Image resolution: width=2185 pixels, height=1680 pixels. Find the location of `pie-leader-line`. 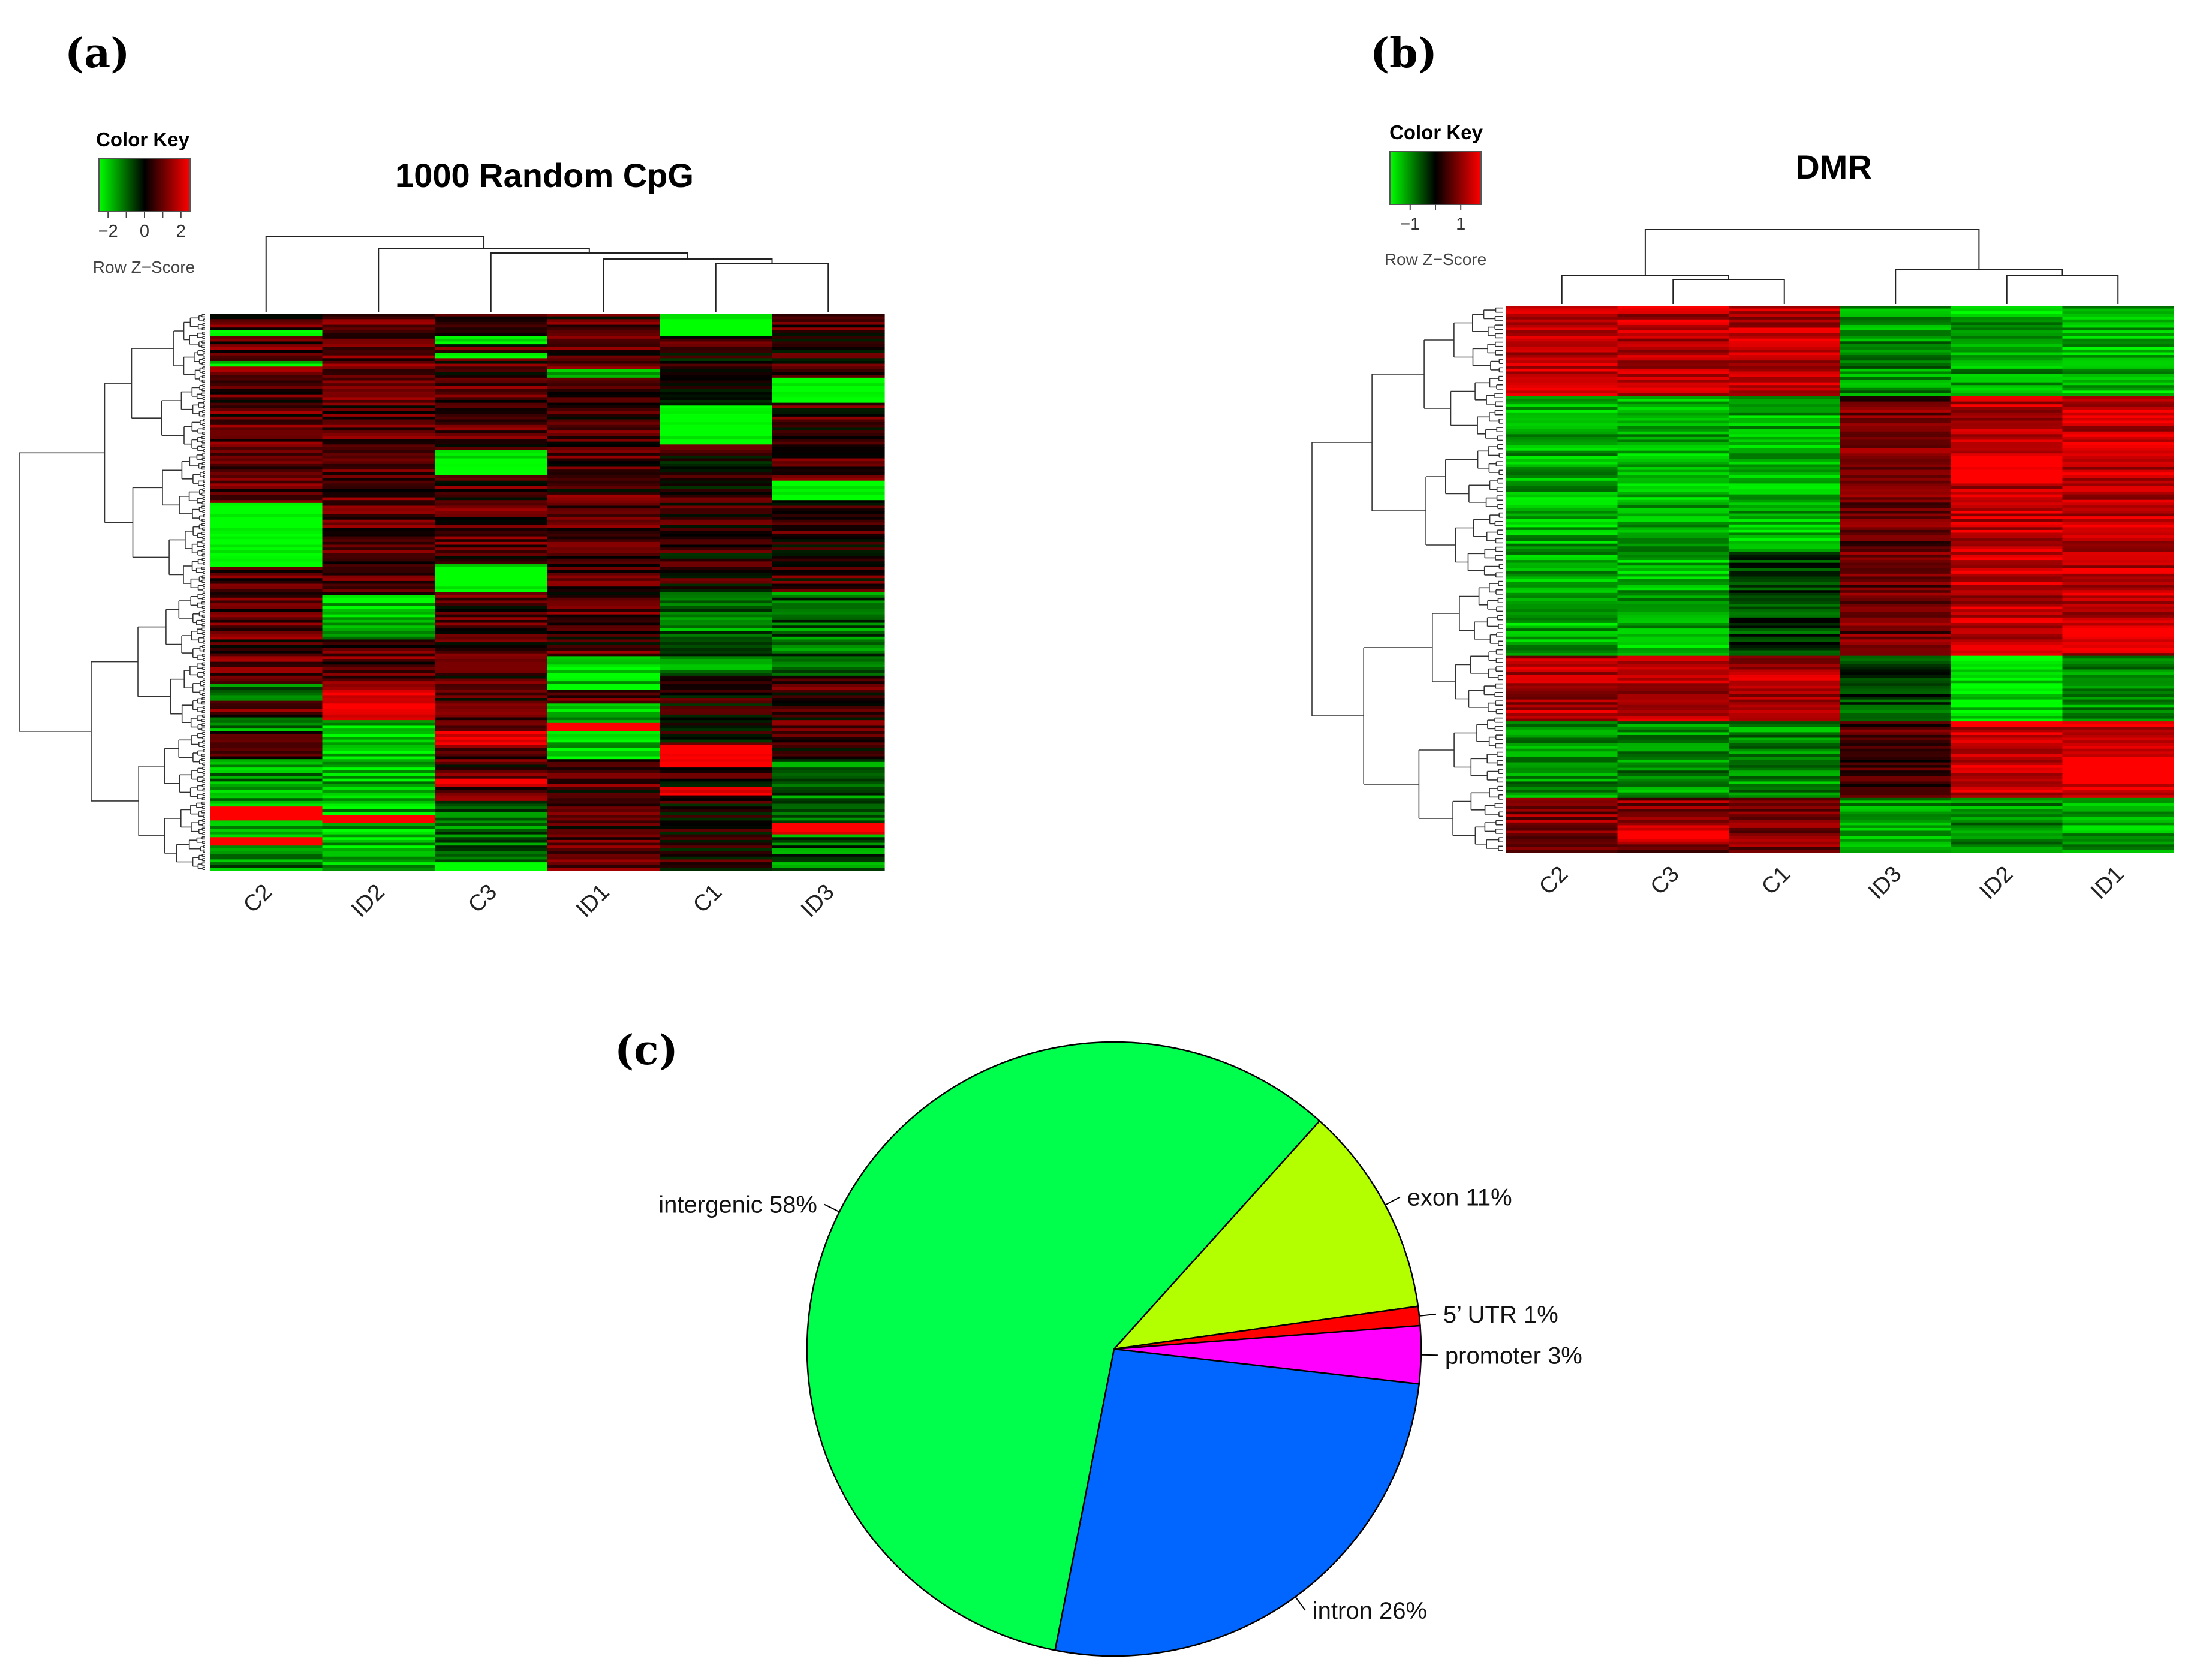

pie-leader-line is located at coordinates (1428, 1315).